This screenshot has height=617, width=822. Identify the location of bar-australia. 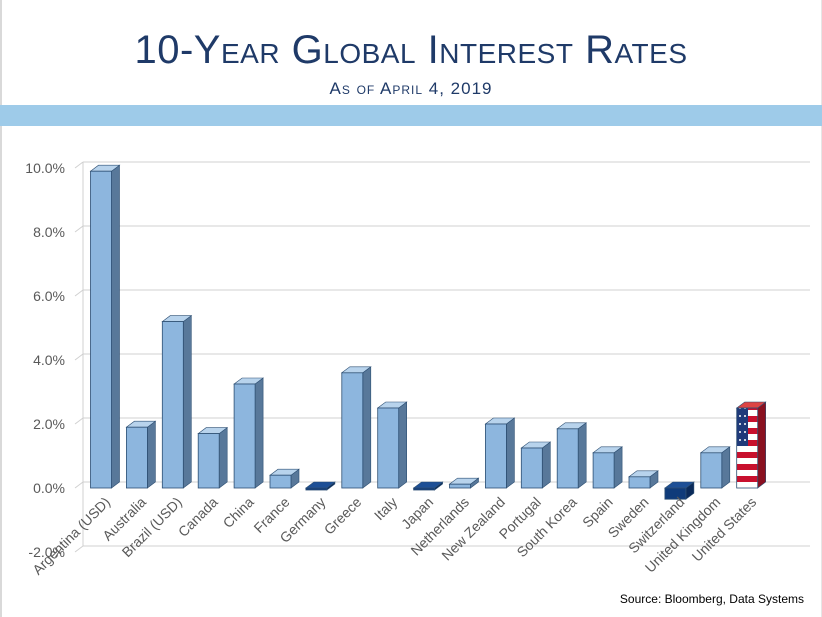
(141, 454).